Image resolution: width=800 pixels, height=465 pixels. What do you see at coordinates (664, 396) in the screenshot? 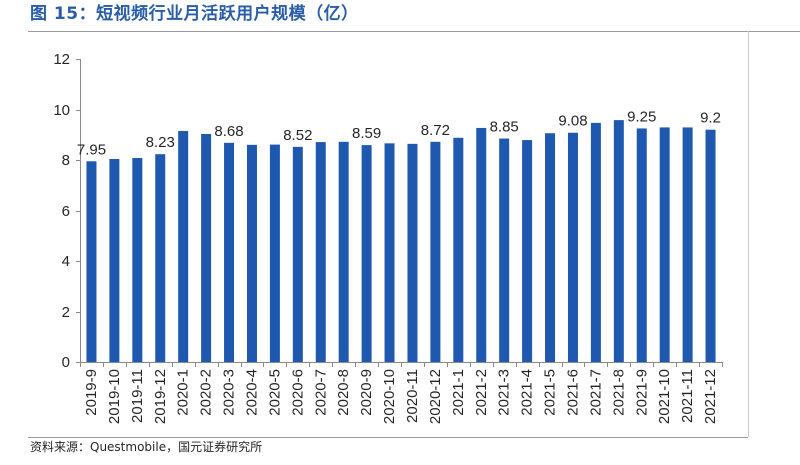
I see `x-tick-label: 2021-10` at bounding box center [664, 396].